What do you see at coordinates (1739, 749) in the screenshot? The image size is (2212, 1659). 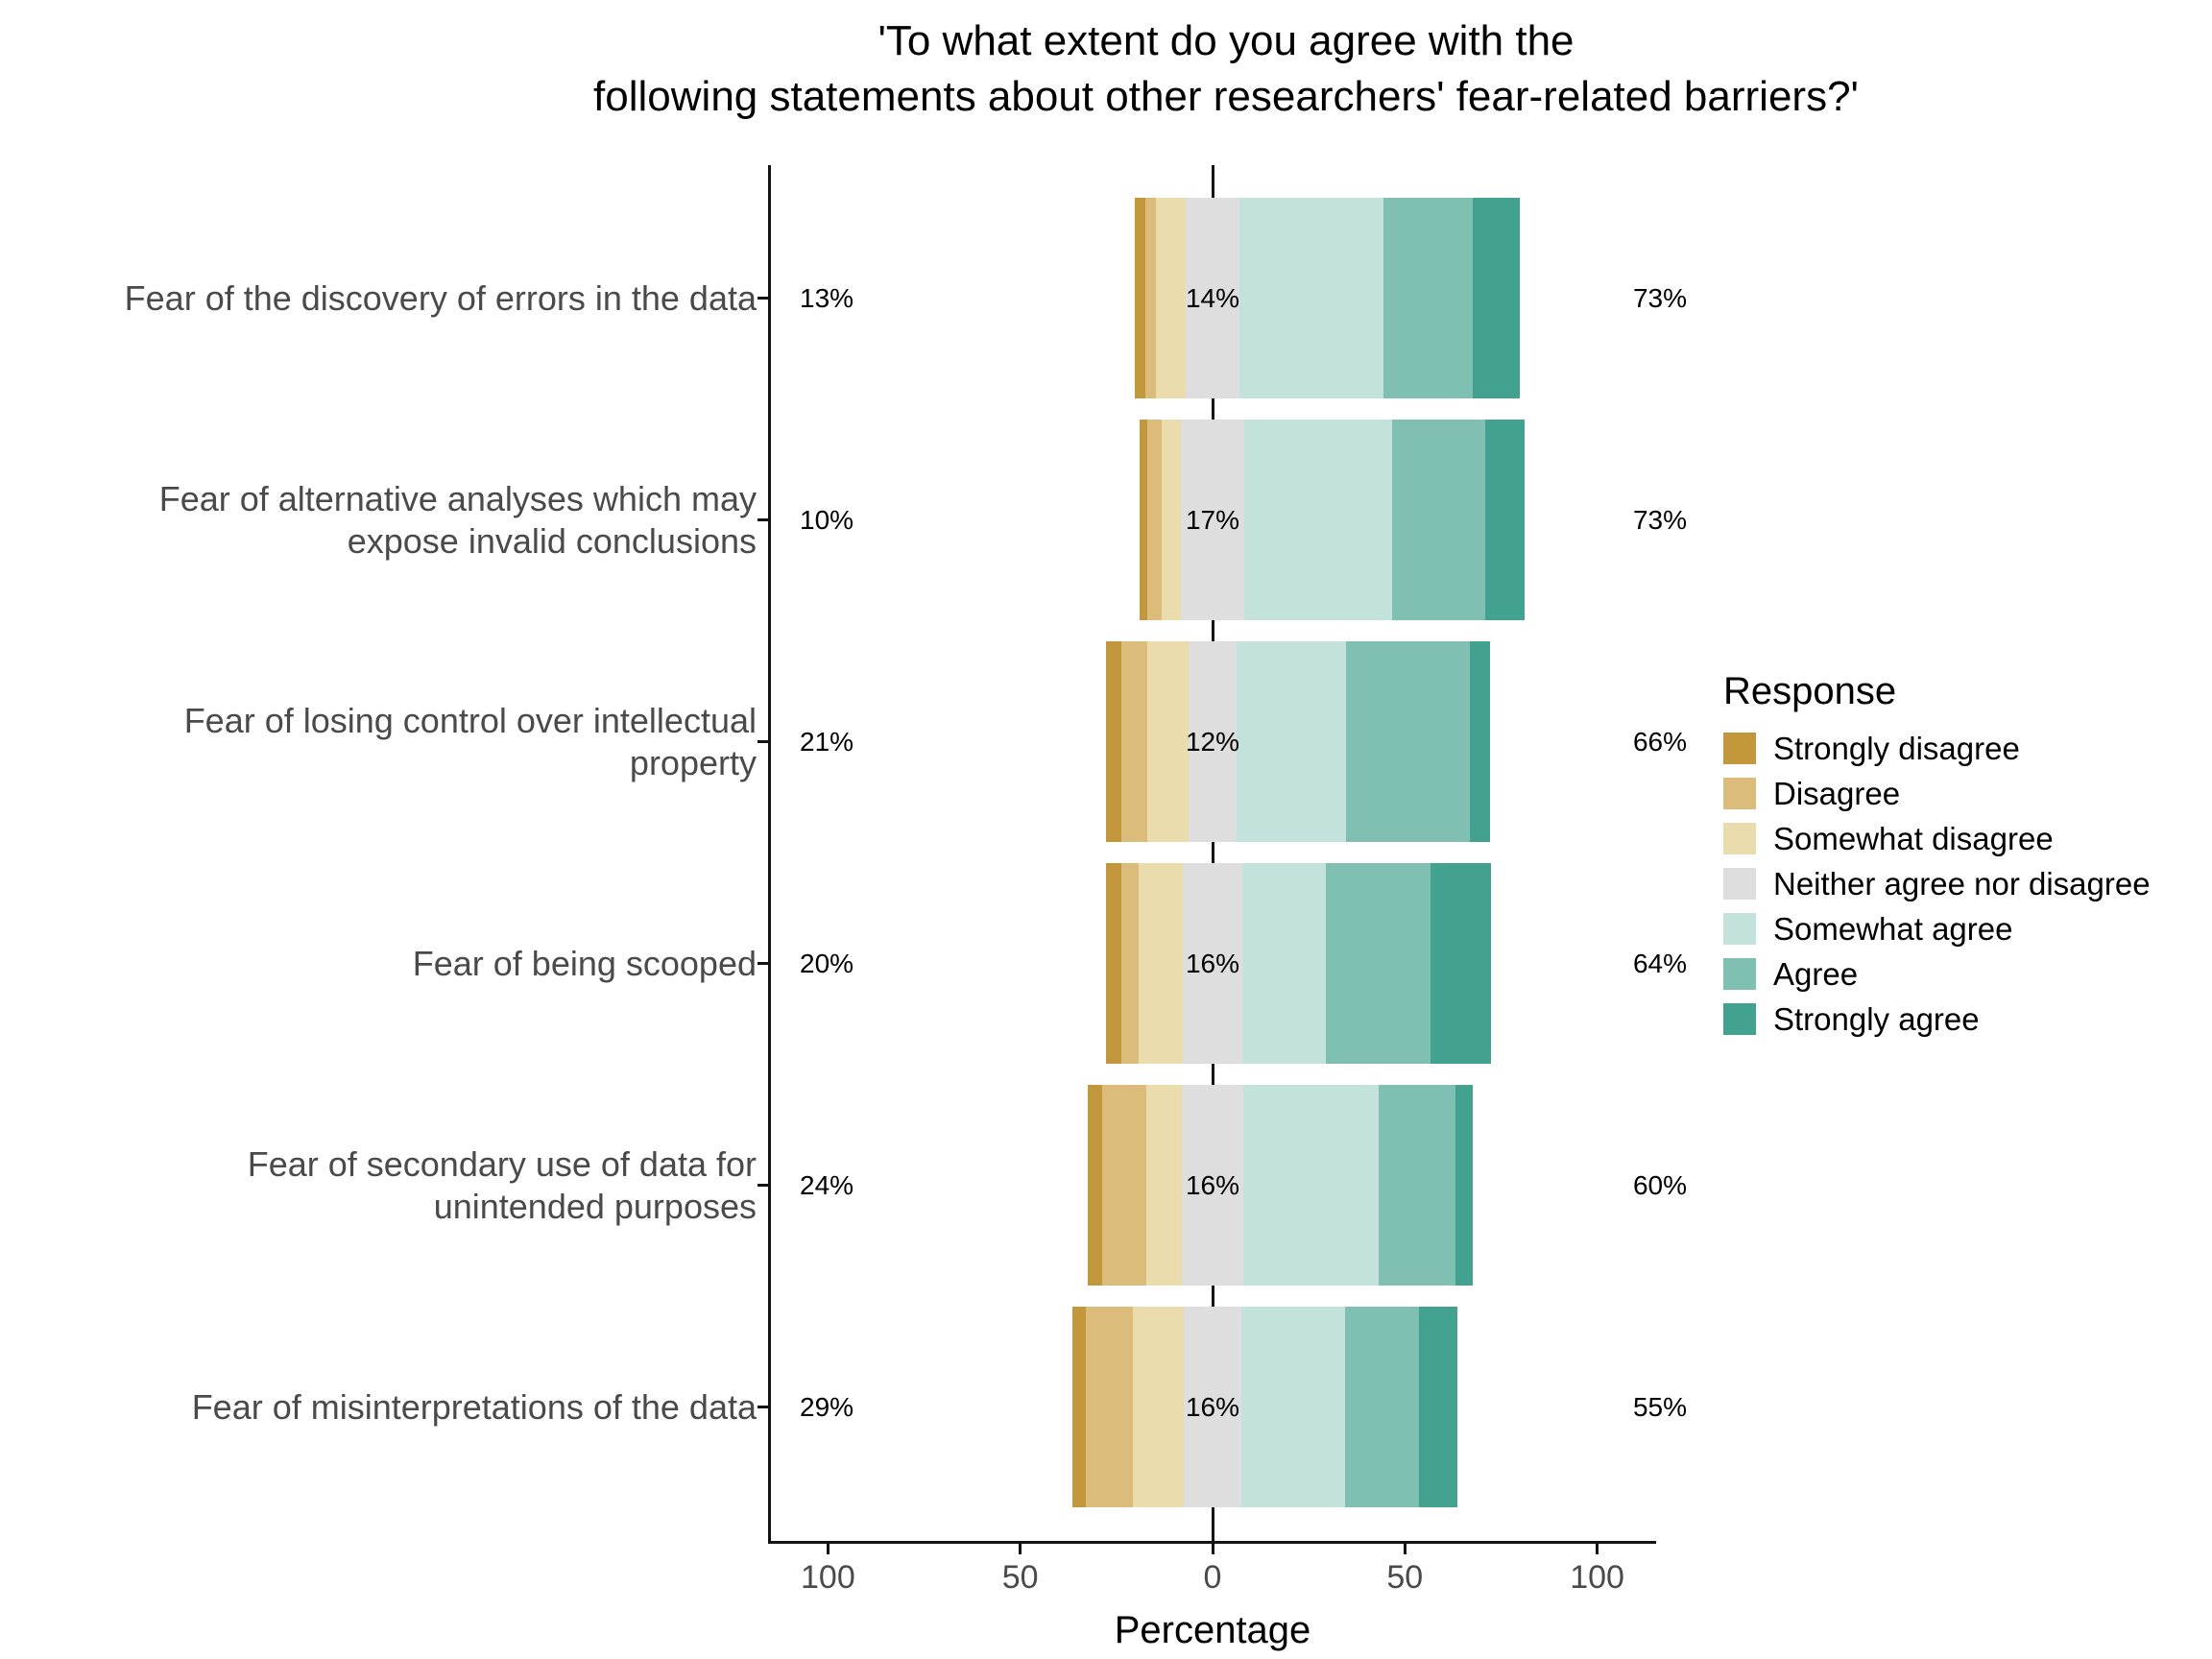 I see `legend-swatch-strongly-disagree` at bounding box center [1739, 749].